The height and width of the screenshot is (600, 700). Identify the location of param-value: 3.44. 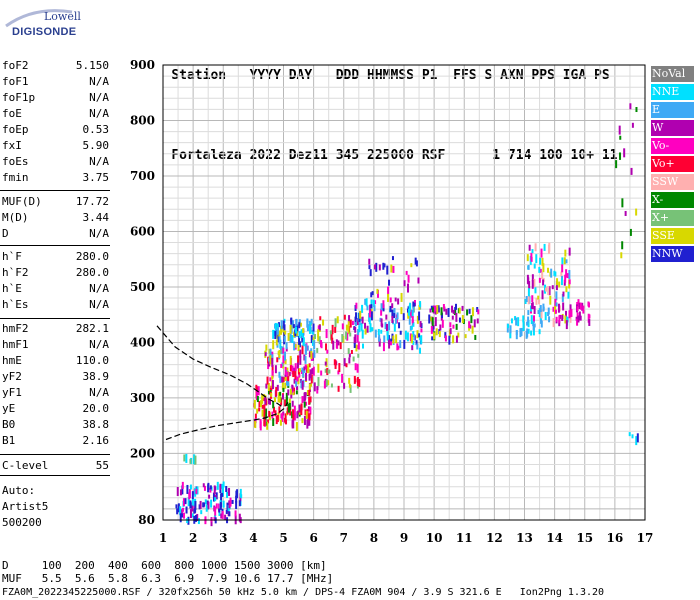
(96, 217).